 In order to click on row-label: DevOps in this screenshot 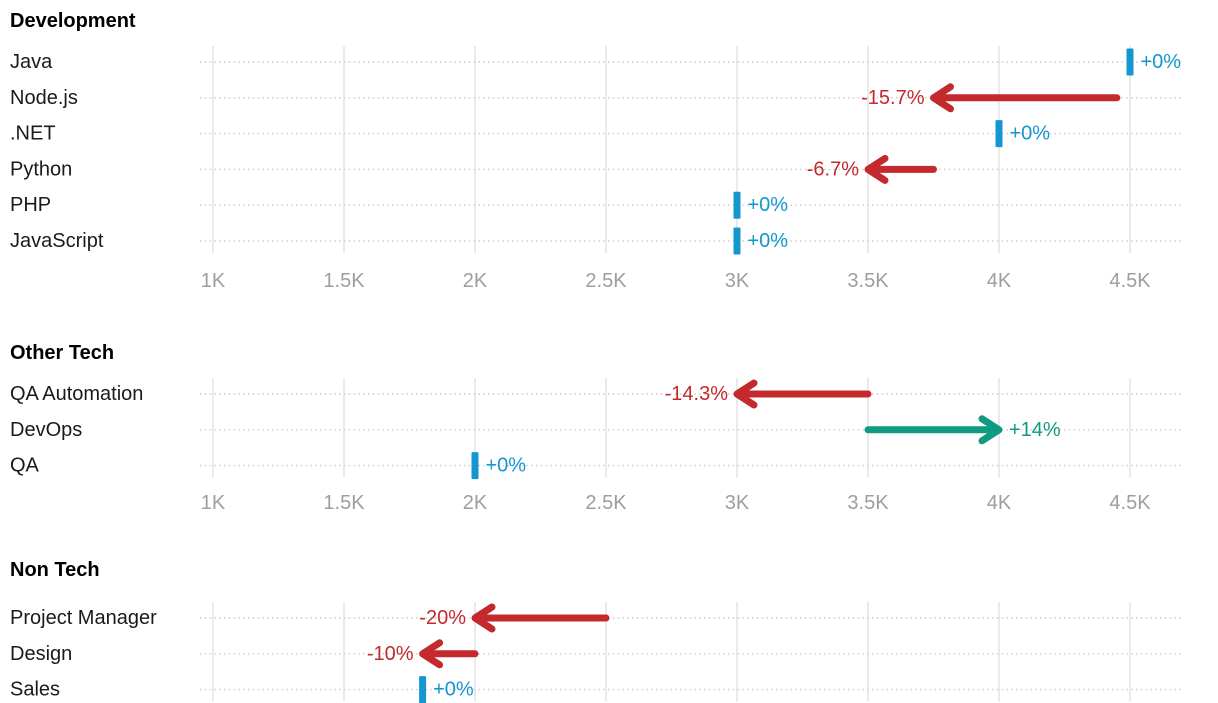, I will do `click(46, 430)`.